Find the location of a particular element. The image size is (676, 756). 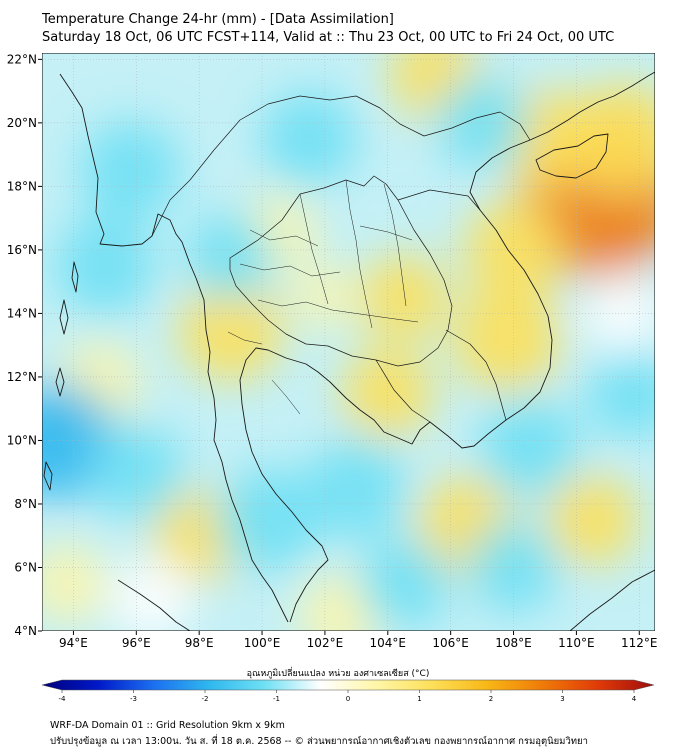

vietnam-coast is located at coordinates (491, 294).